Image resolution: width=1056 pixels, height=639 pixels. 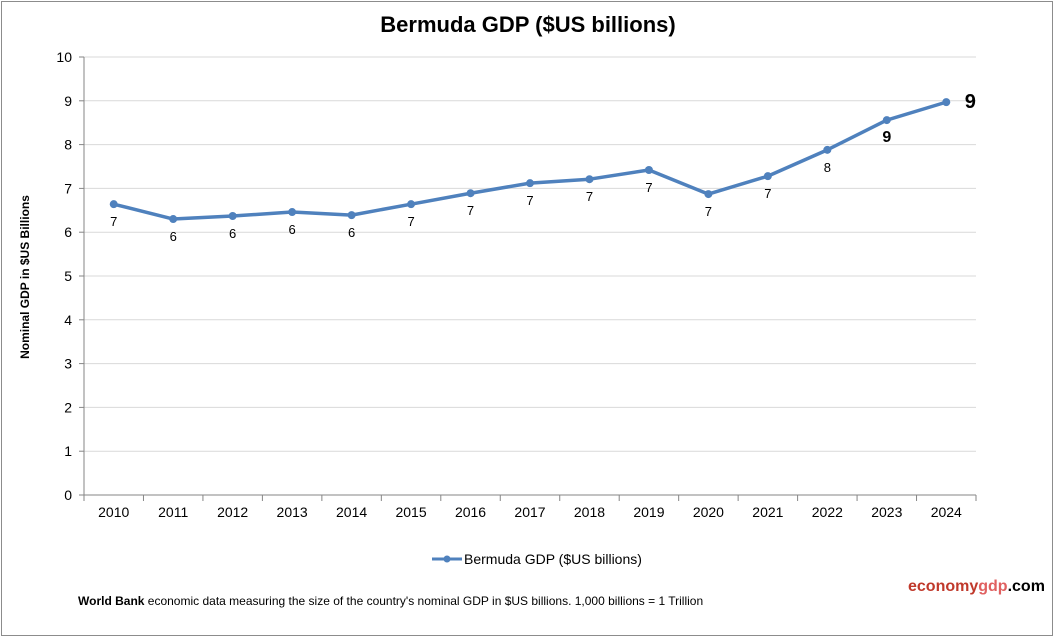 I want to click on x-tick-label: 2010, so click(x=113, y=512).